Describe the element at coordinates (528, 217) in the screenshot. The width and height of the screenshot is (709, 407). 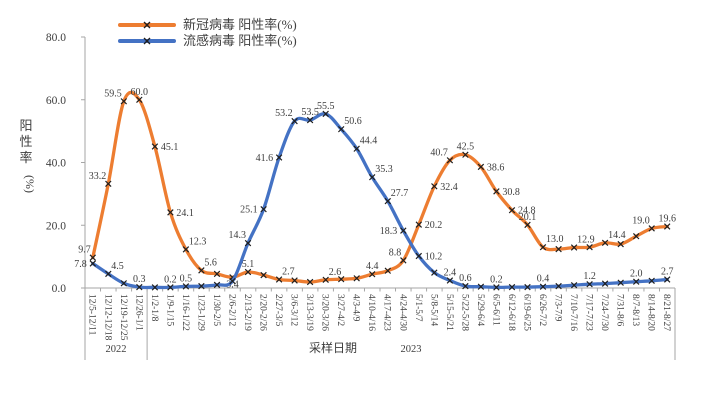
I see `data-label: 20.1` at that location.